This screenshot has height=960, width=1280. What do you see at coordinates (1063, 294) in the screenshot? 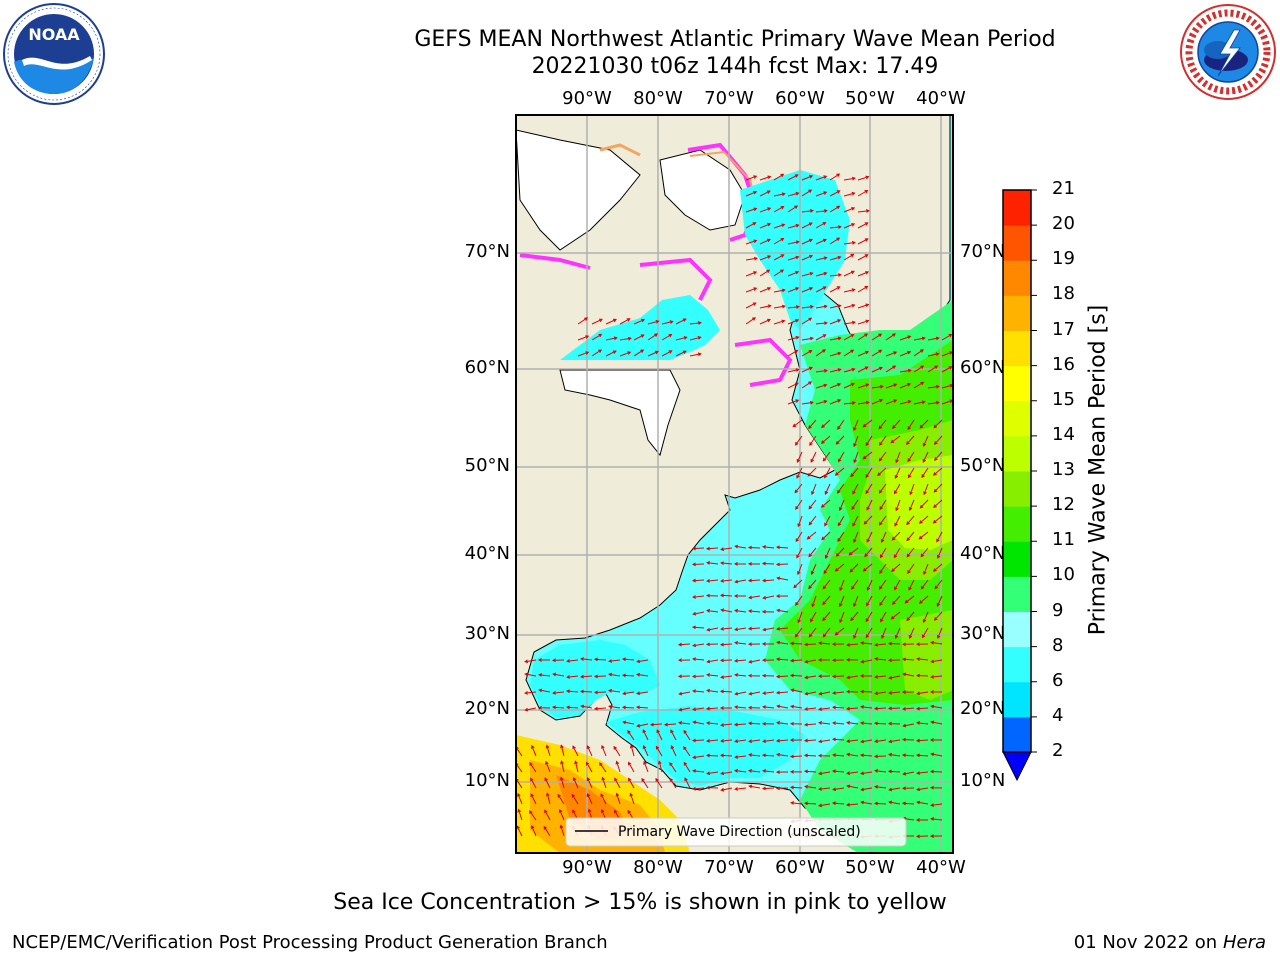
I see `colorbar-tick-label: 18` at bounding box center [1063, 294].